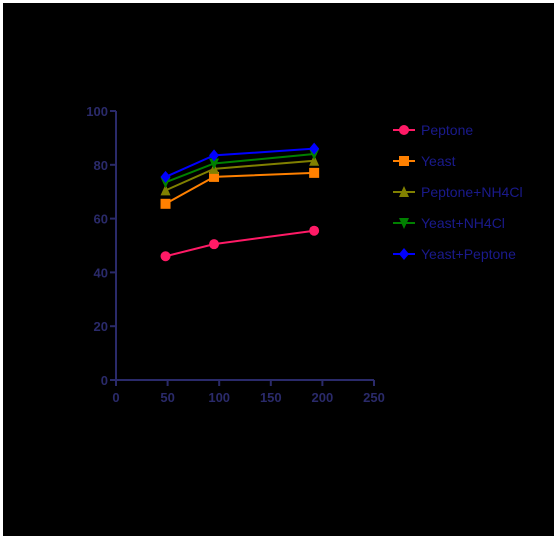 The image size is (558, 539). I want to click on series-yeast, so click(240, 188).